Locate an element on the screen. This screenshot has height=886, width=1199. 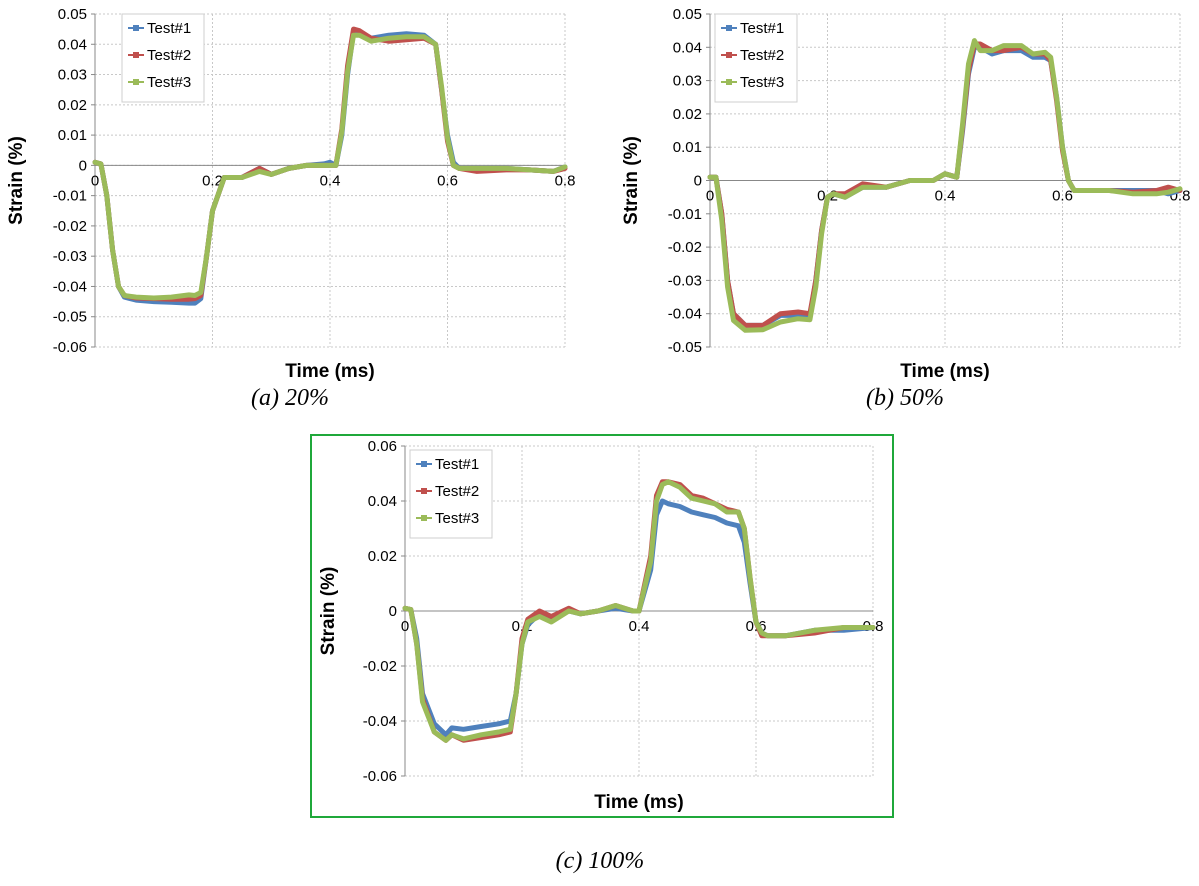
x-tick-label: 0.2 is located at coordinates (212, 180).